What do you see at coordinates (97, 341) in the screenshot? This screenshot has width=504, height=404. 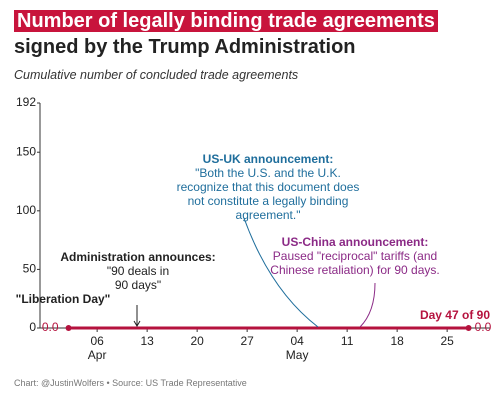 I see `x-tick-label: 06` at bounding box center [97, 341].